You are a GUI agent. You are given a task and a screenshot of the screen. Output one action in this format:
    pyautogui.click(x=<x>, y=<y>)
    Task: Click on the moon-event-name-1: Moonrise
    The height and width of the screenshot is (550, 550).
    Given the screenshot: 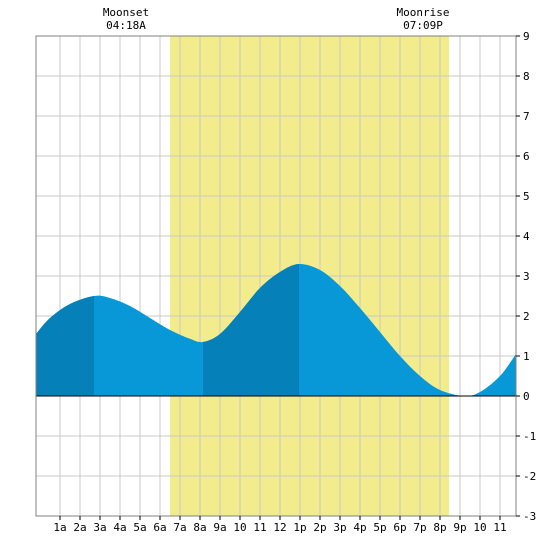 What is the action you would take?
    pyautogui.click(x=423, y=12)
    